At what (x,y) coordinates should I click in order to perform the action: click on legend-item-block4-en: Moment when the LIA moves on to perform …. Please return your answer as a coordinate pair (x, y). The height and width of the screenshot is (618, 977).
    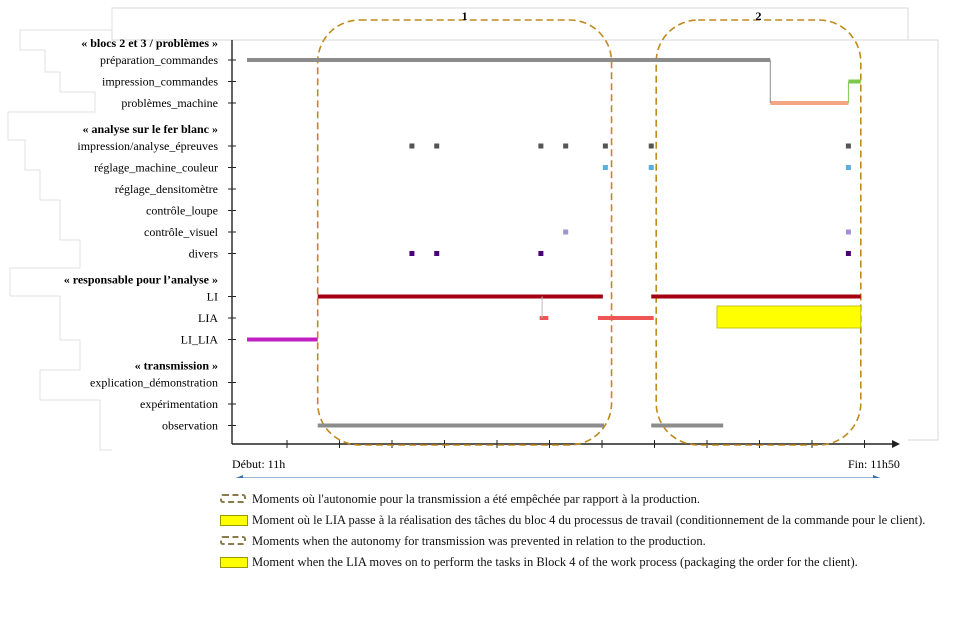
    Looking at the image, I should click on (595, 562).